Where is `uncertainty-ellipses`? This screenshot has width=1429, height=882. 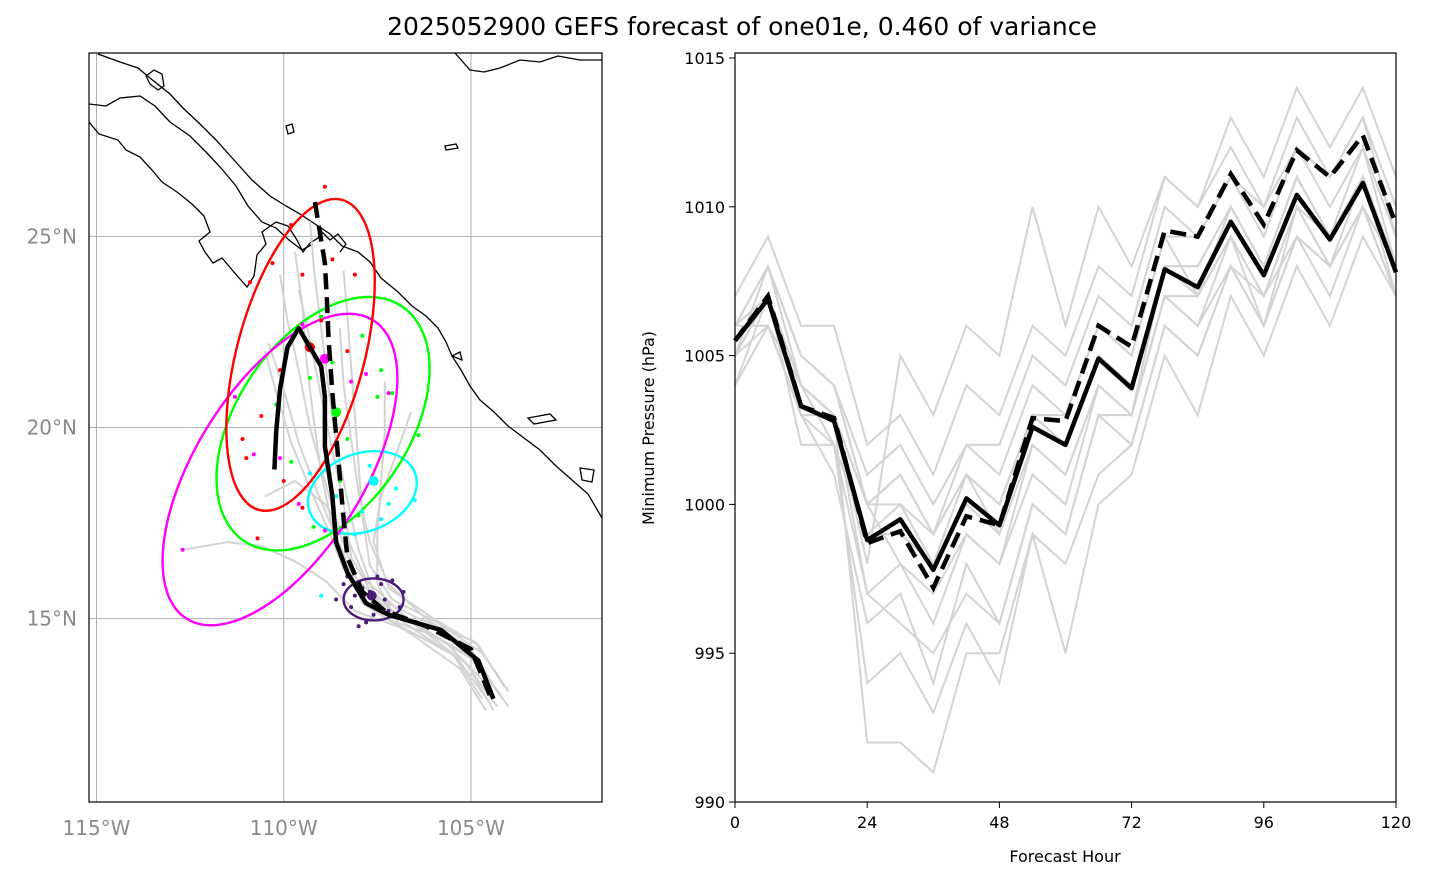 uncertainty-ellipses is located at coordinates (296, 412).